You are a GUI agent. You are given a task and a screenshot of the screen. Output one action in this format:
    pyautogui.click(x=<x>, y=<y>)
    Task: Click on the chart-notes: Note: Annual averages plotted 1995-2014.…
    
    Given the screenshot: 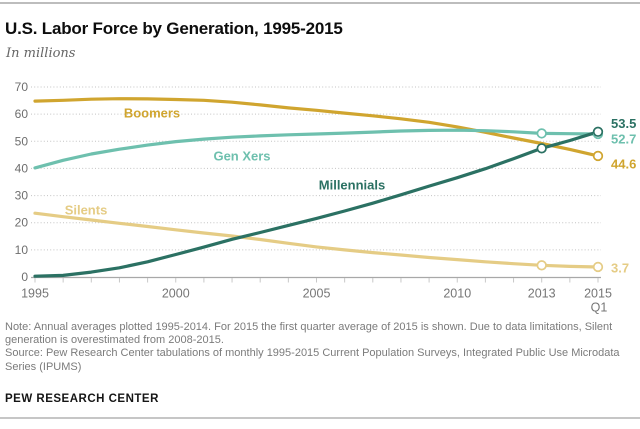 What is the action you would take?
    pyautogui.click(x=319, y=347)
    